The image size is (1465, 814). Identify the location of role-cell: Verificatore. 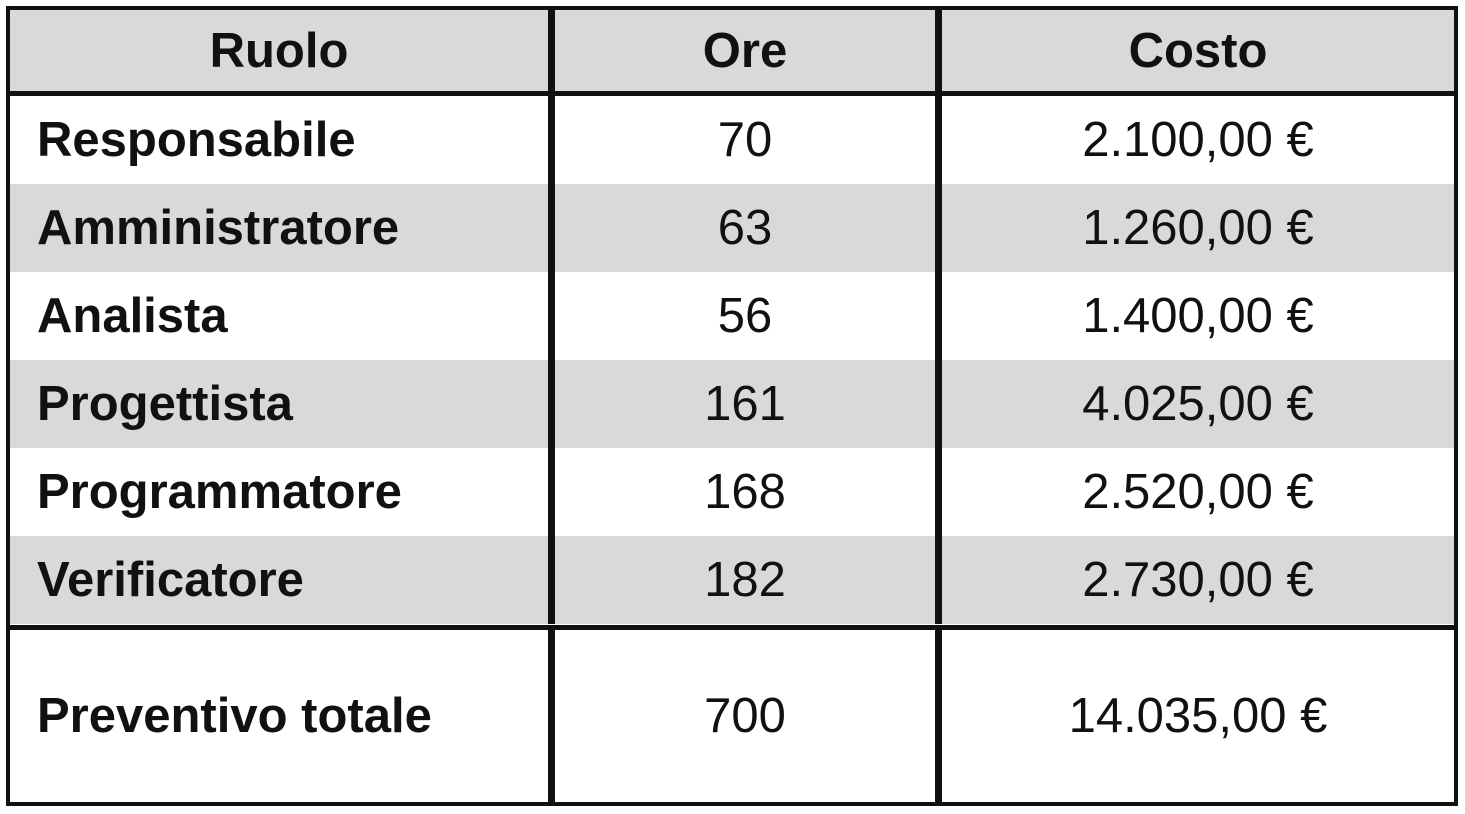
(170, 580).